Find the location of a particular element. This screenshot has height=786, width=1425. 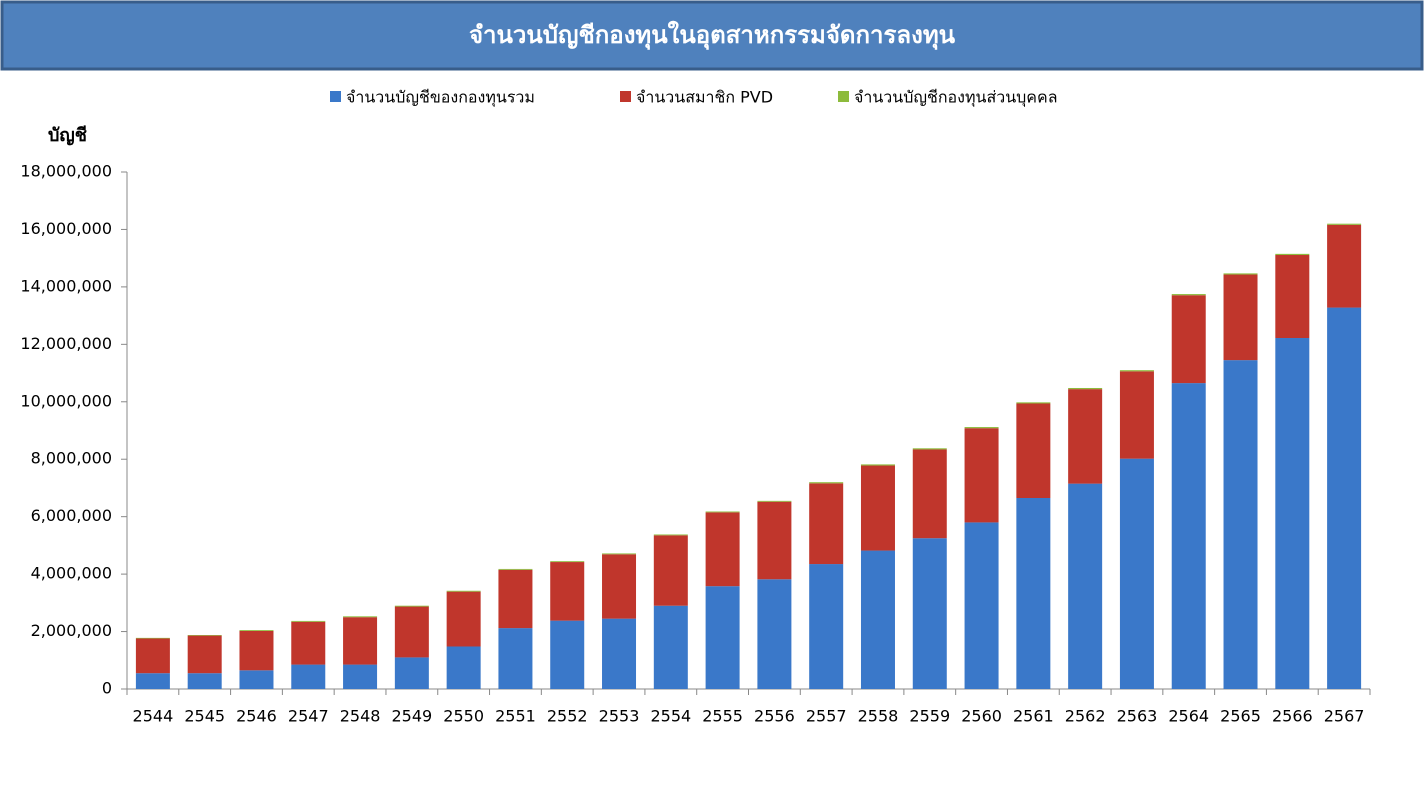

title-banner is located at coordinates (712, 35).